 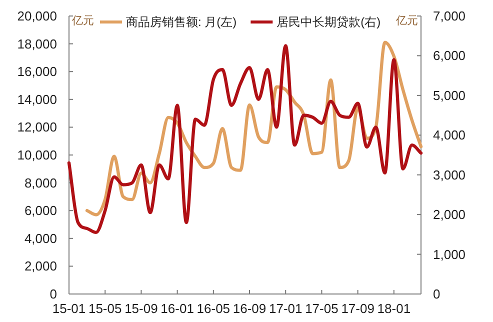 I want to click on y-tick-label: 18,000, so click(x=37, y=44).